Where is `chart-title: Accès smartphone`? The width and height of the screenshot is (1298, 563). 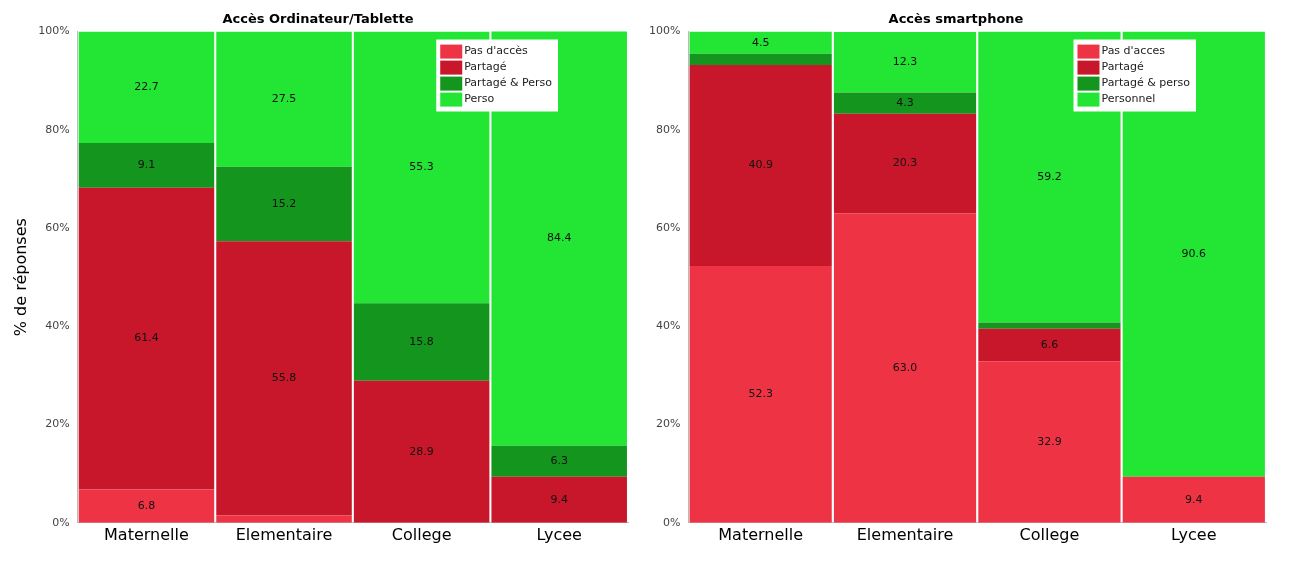
chart-title: Accès smartphone is located at coordinates (956, 19).